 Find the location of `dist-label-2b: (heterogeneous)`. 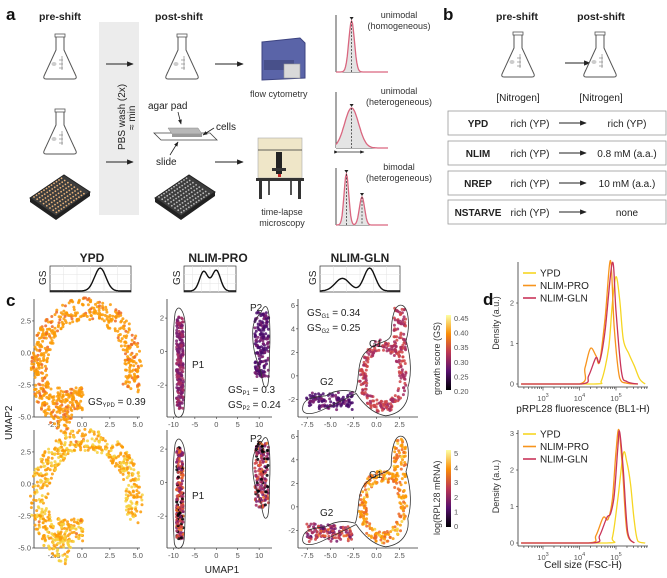

dist-label-2b: (heterogeneous) is located at coordinates (399, 102).